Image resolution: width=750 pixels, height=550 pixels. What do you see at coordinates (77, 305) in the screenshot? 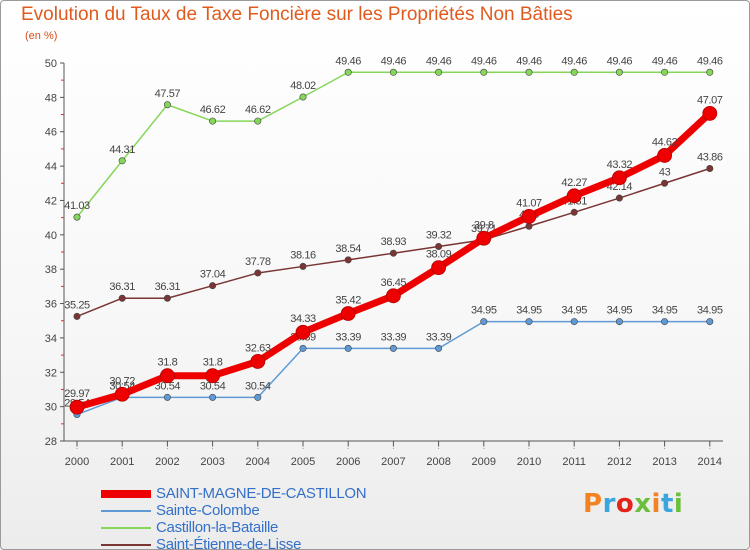
I see `data-label: 35.25` at bounding box center [77, 305].